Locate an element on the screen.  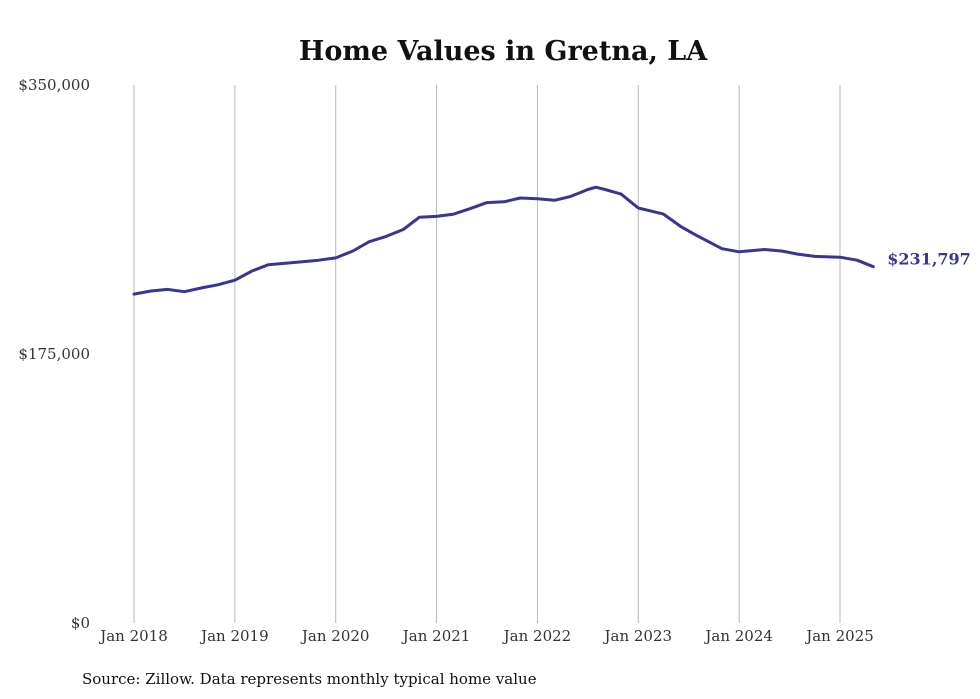
y-axis-ticks: $0 $175,000 $350,000 is located at coordinates (54, 354).